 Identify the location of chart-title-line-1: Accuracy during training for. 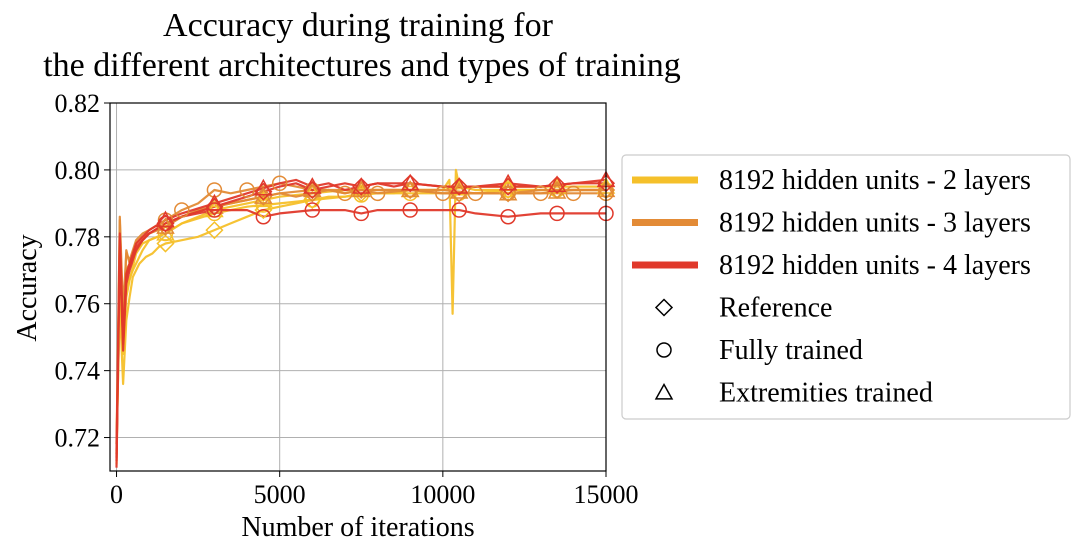
(358, 25).